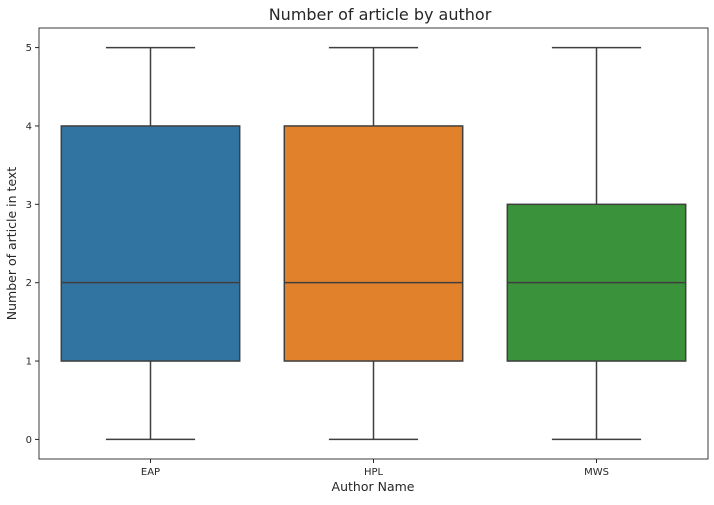  Describe the element at coordinates (29, 48) in the screenshot. I see `y-tick-label: 5` at that location.